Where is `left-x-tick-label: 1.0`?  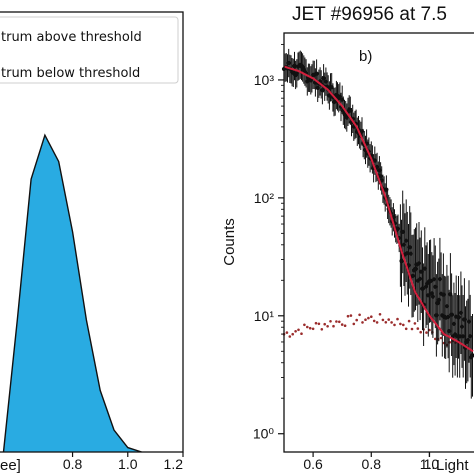 left-x-tick-label: 1.0 is located at coordinates (128, 464).